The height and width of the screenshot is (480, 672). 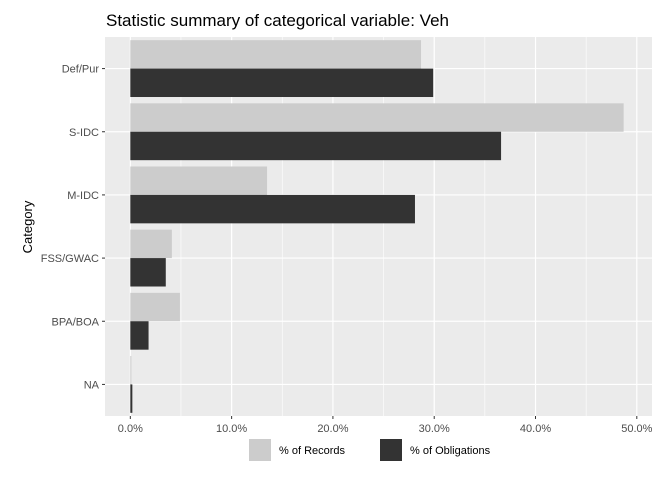 I want to click on y-tick-label: Def/Pur, so click(x=81, y=70).